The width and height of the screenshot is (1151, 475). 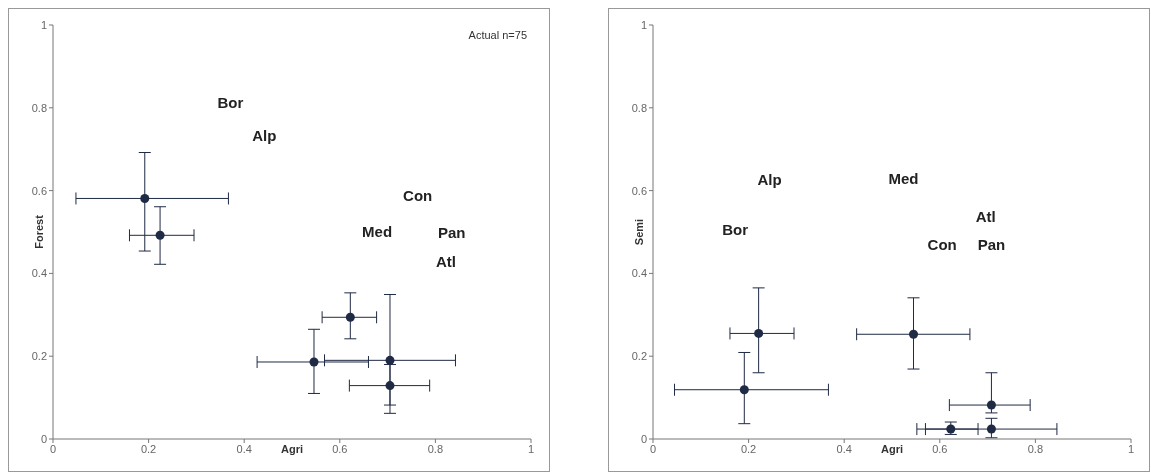 I want to click on y-axis-title: Forest, so click(x=38, y=231).